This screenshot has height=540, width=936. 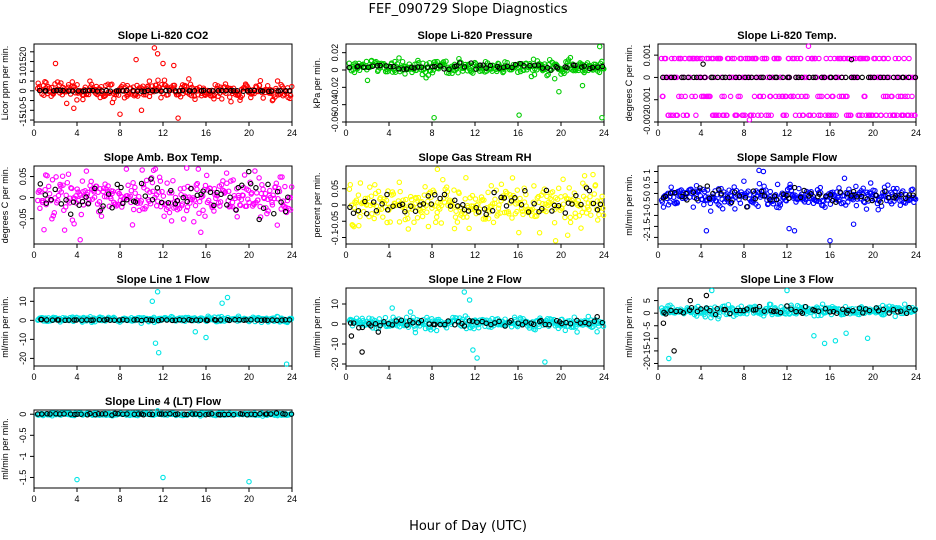 What do you see at coordinates (431, 133) in the screenshot?
I see `x-tick-label: 8` at bounding box center [431, 133].